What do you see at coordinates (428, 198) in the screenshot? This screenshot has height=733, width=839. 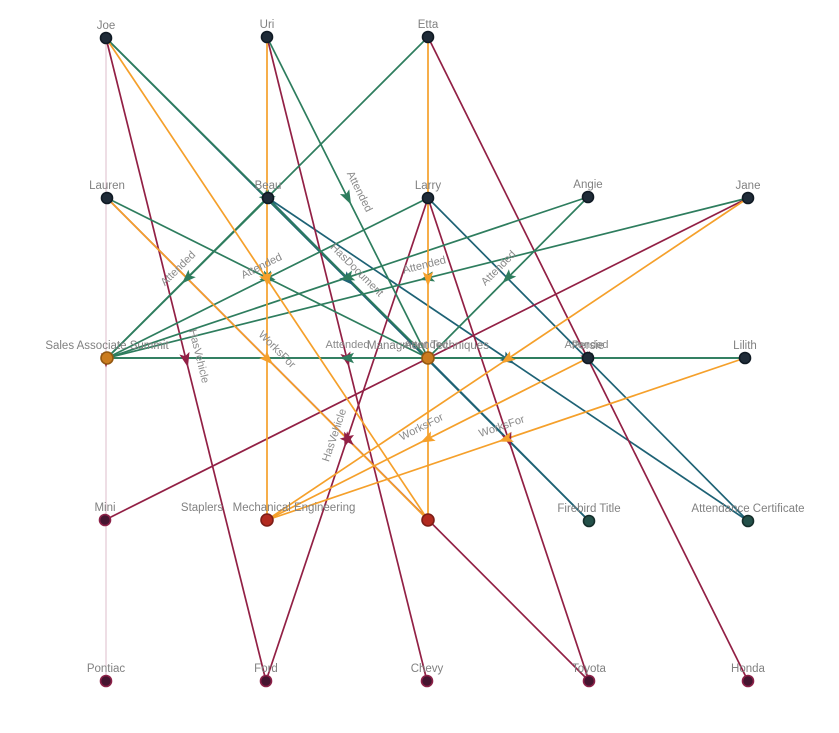 I see `node-larry` at bounding box center [428, 198].